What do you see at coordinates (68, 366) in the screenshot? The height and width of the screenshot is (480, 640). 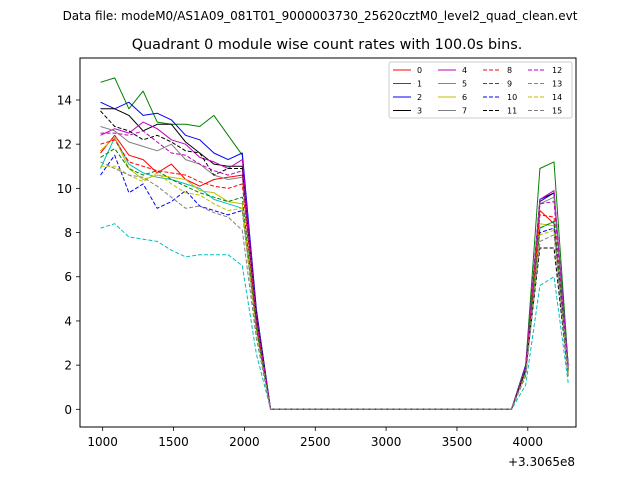 I see `y-tick-label: 2` at bounding box center [68, 366].